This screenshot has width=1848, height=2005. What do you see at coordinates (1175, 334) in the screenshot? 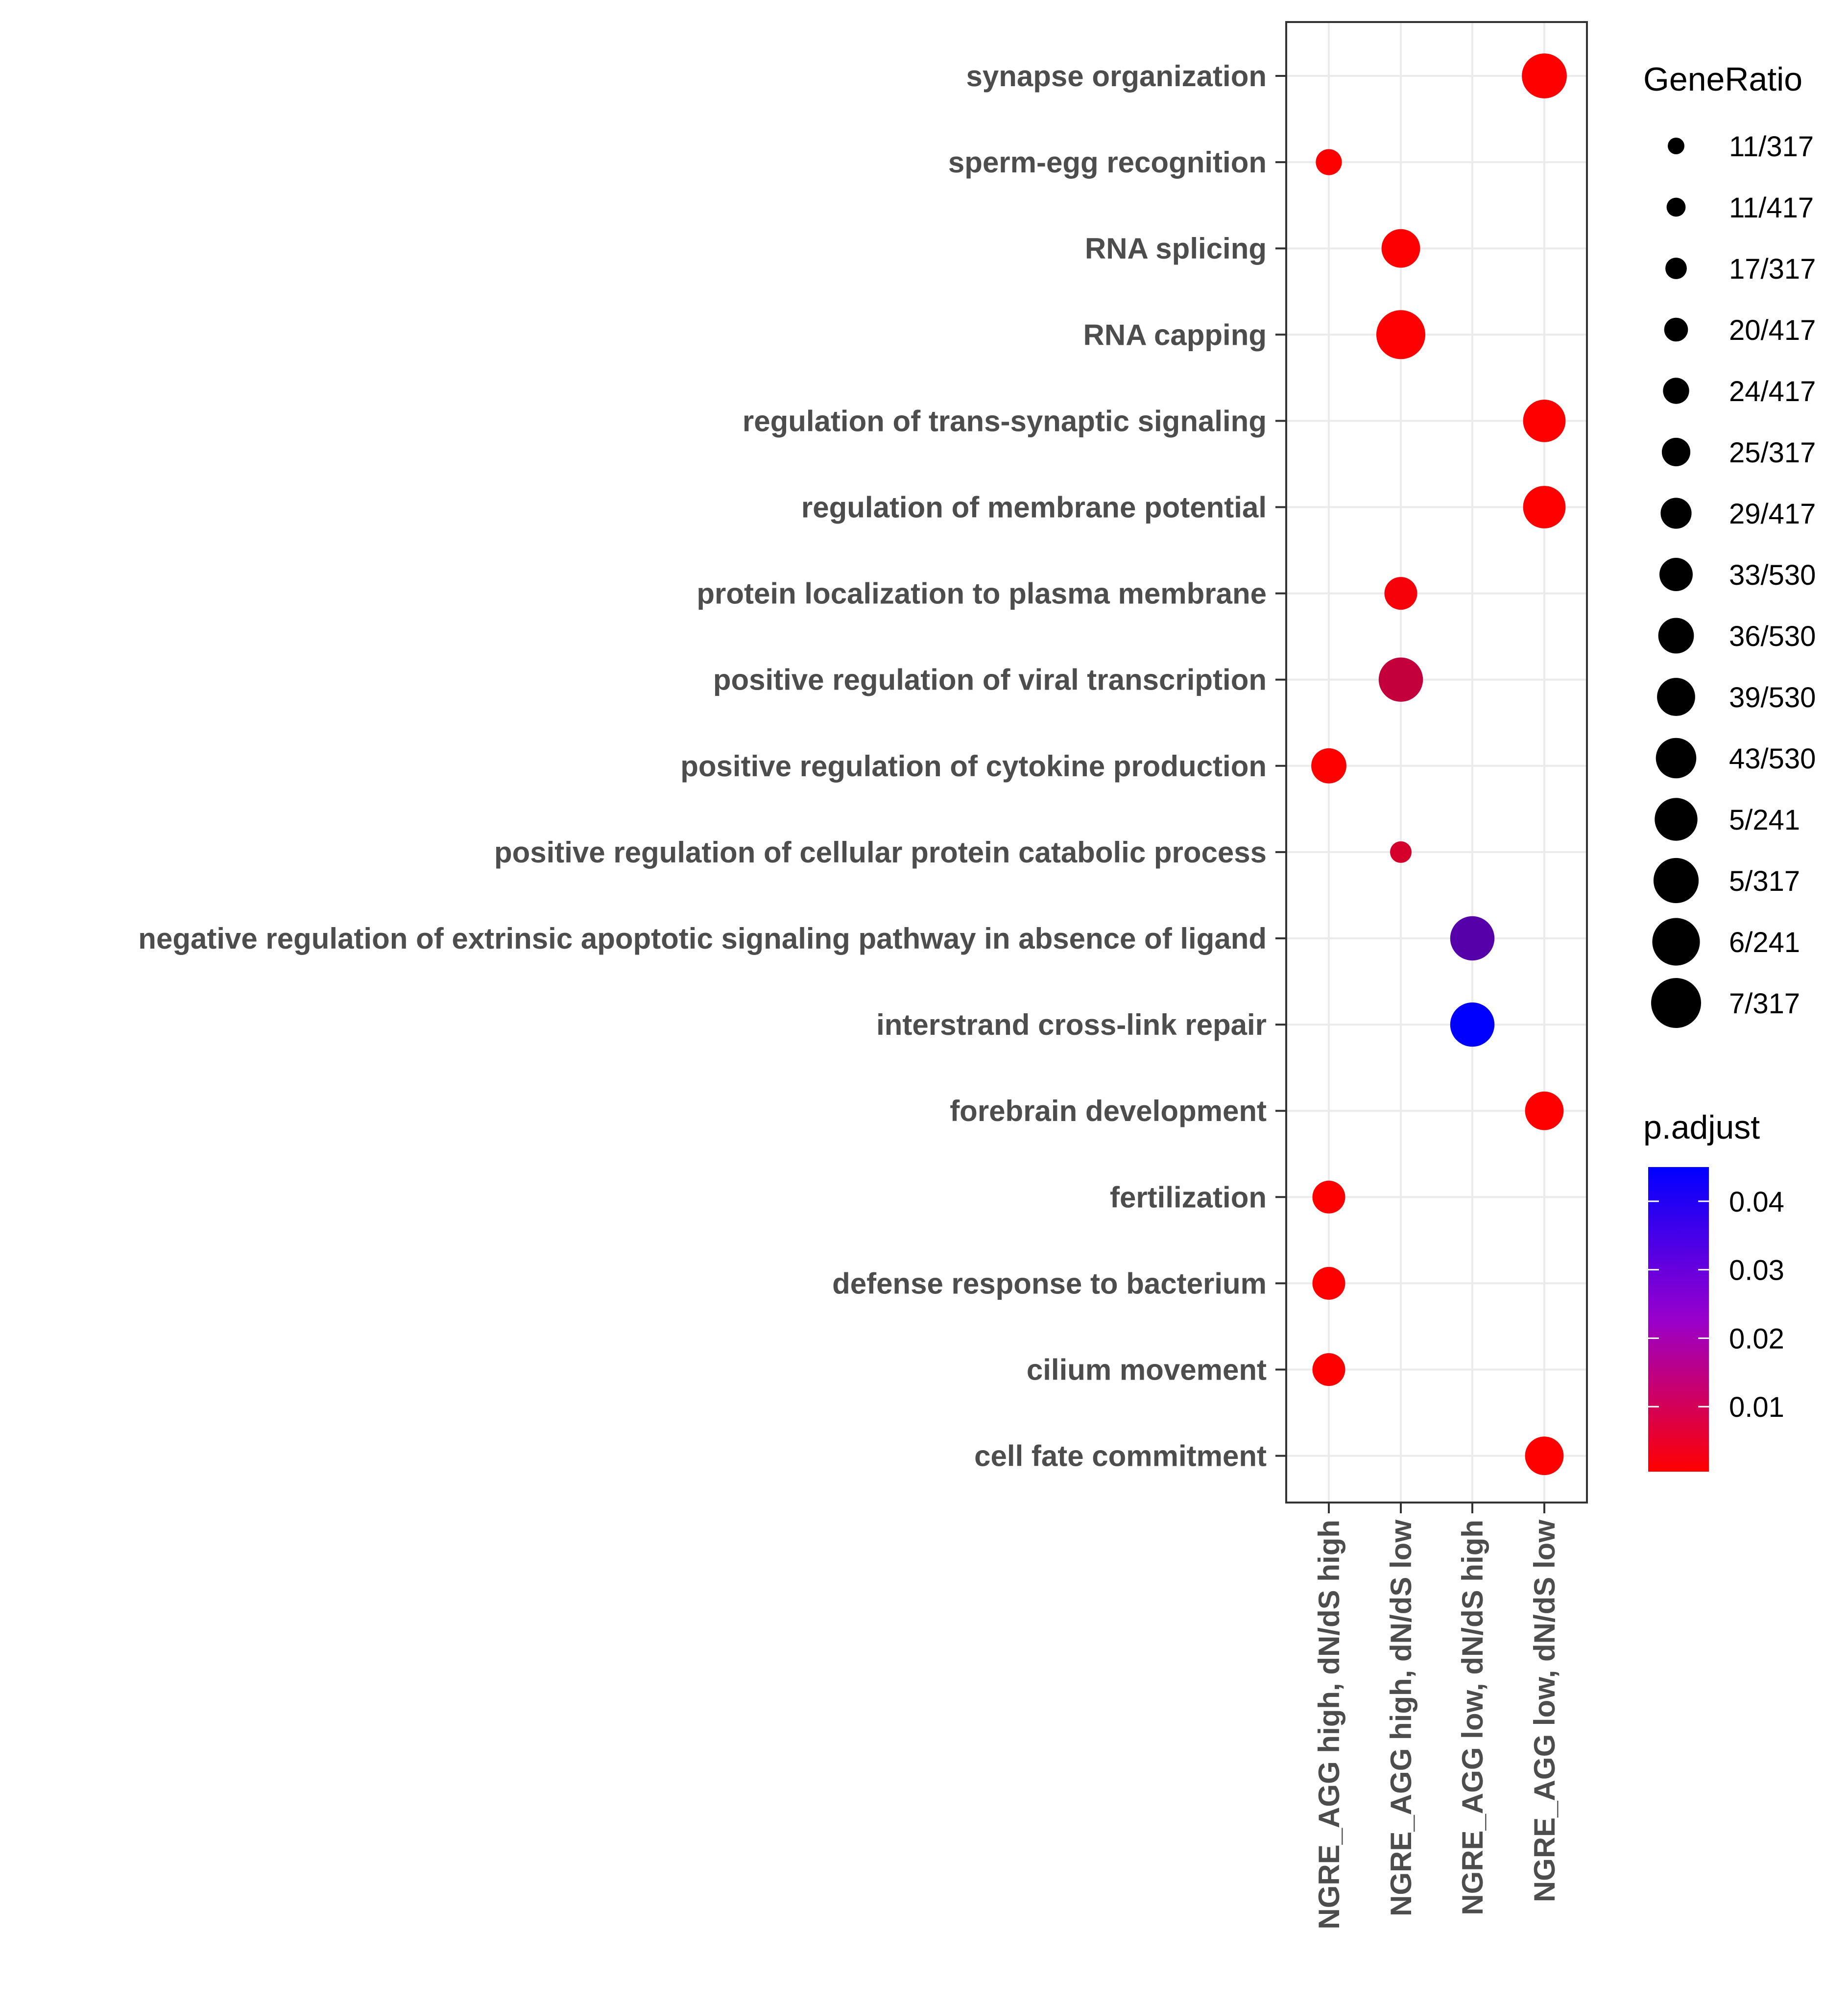
I see `y-axis-label: RNA capping` at bounding box center [1175, 334].